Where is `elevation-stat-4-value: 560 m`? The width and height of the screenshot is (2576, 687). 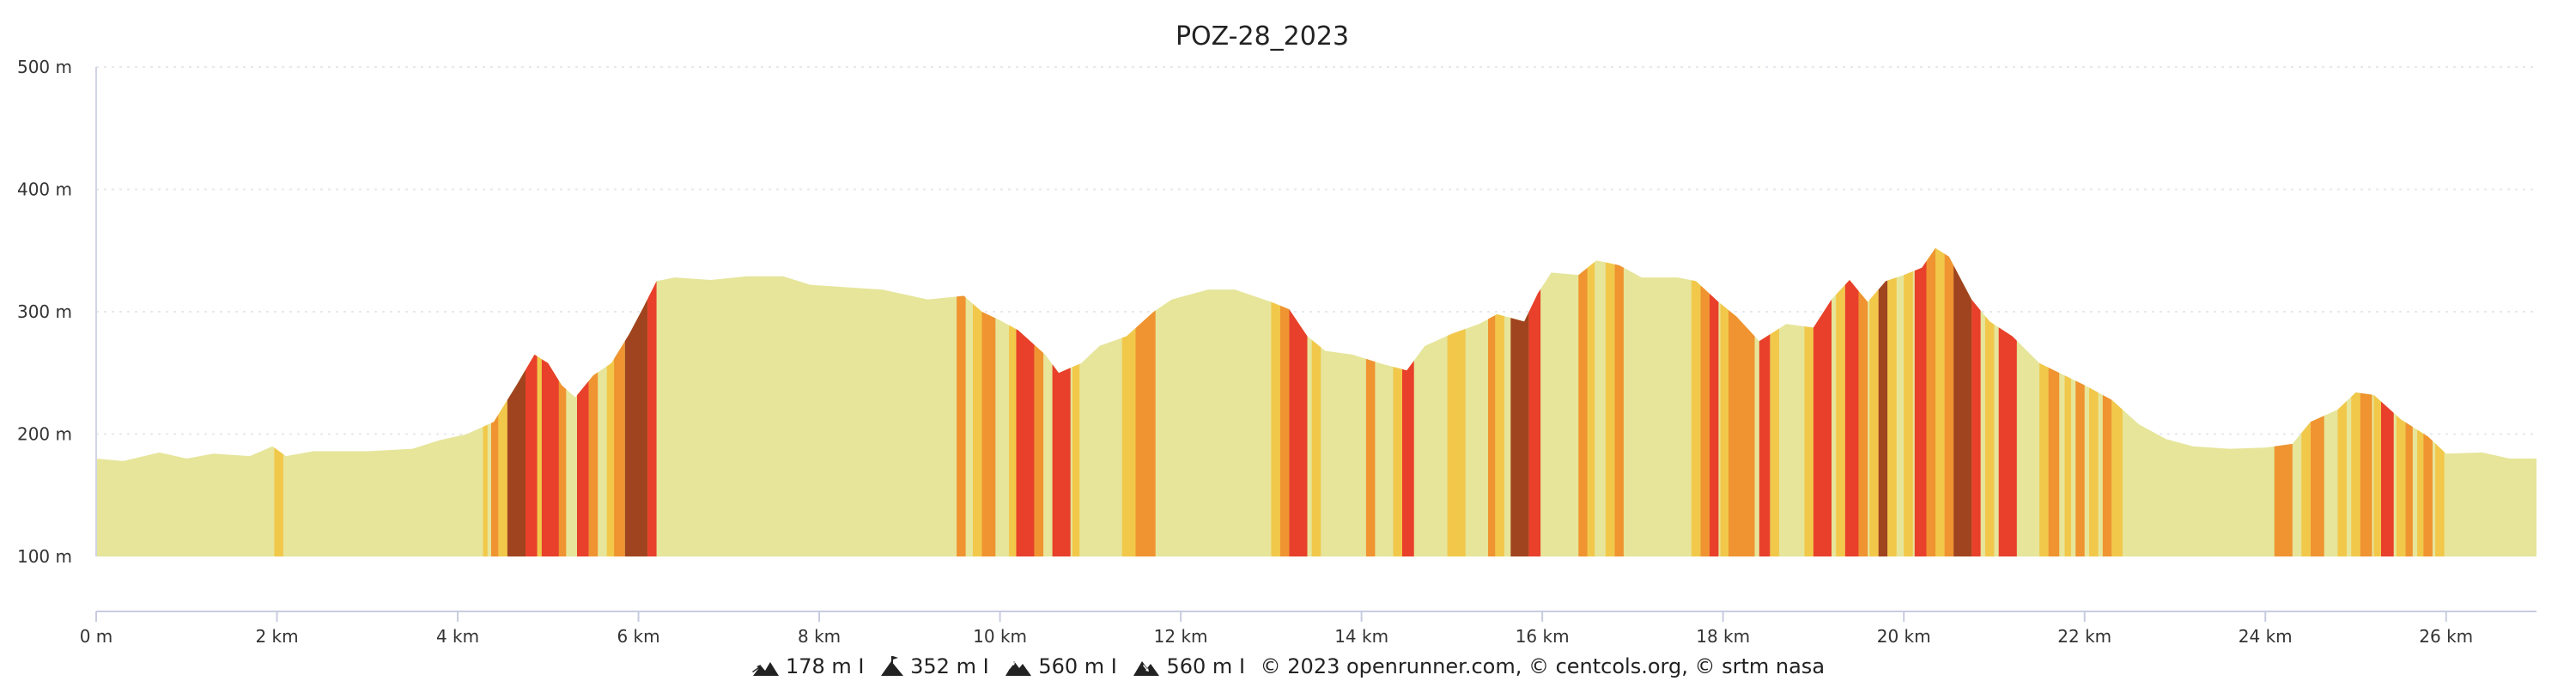
elevation-stat-4-value: 560 m is located at coordinates (1199, 666).